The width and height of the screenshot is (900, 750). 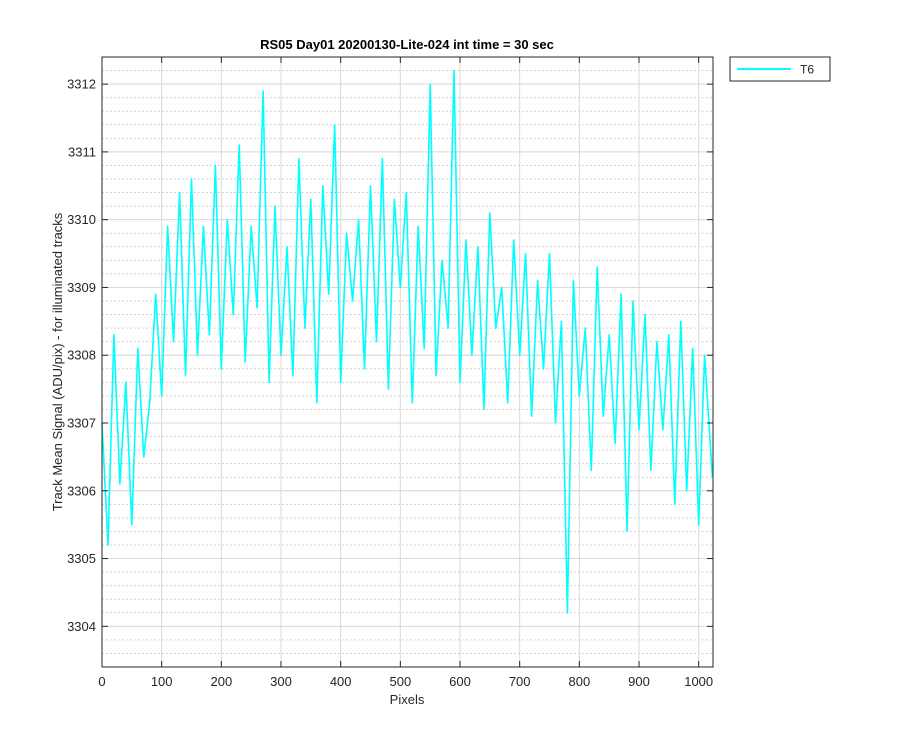 I want to click on x-tick-label: 100, so click(x=162, y=681).